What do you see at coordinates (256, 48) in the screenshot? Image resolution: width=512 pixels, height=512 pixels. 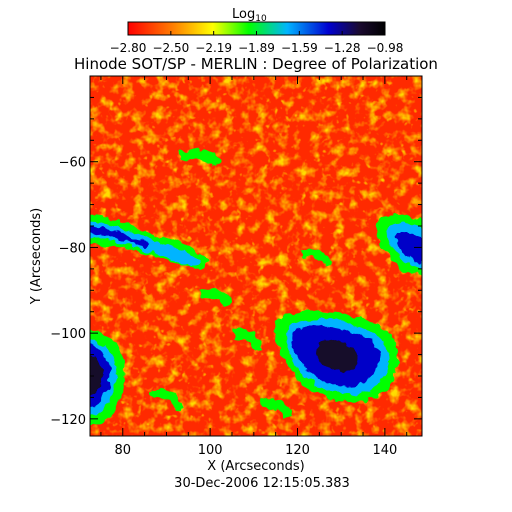 I see `colorbar-tick-label: −1.89` at bounding box center [256, 48].